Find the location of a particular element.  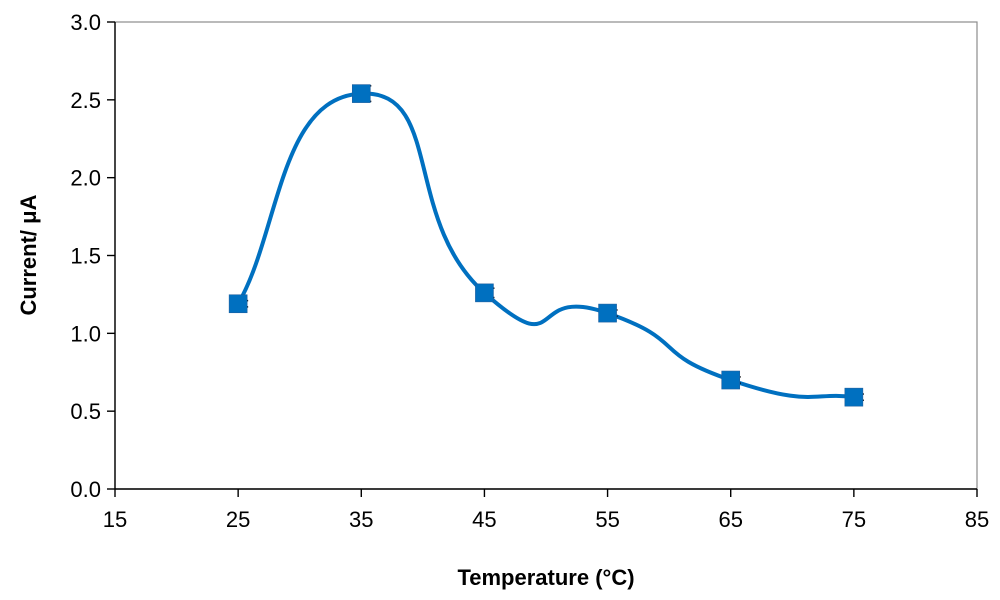

y-axis-title: Current/ μA is located at coordinates (28, 254).